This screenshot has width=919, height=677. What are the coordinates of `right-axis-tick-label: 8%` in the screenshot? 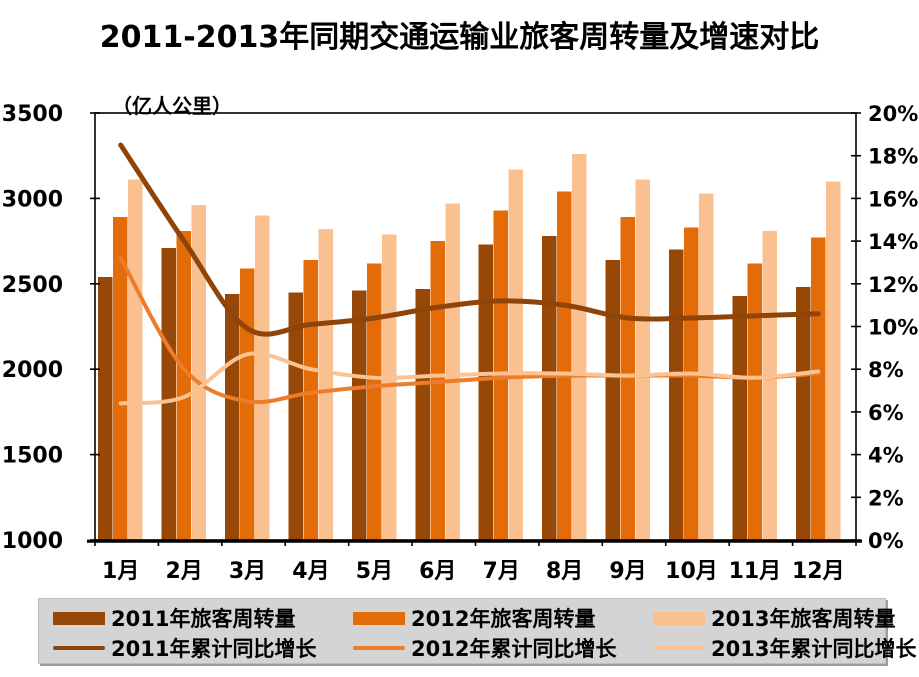 It's located at (886, 370).